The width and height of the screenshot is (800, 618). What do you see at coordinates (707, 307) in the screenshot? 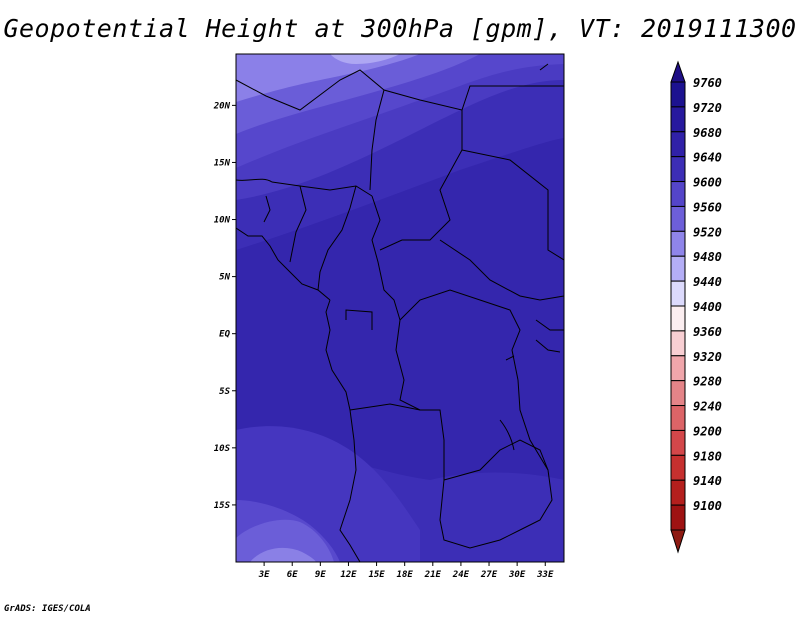
I see `colorbar-label: 9400` at bounding box center [707, 307].